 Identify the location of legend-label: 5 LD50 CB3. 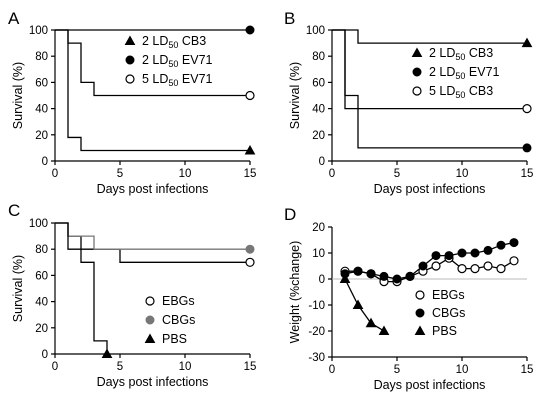
(461, 92).